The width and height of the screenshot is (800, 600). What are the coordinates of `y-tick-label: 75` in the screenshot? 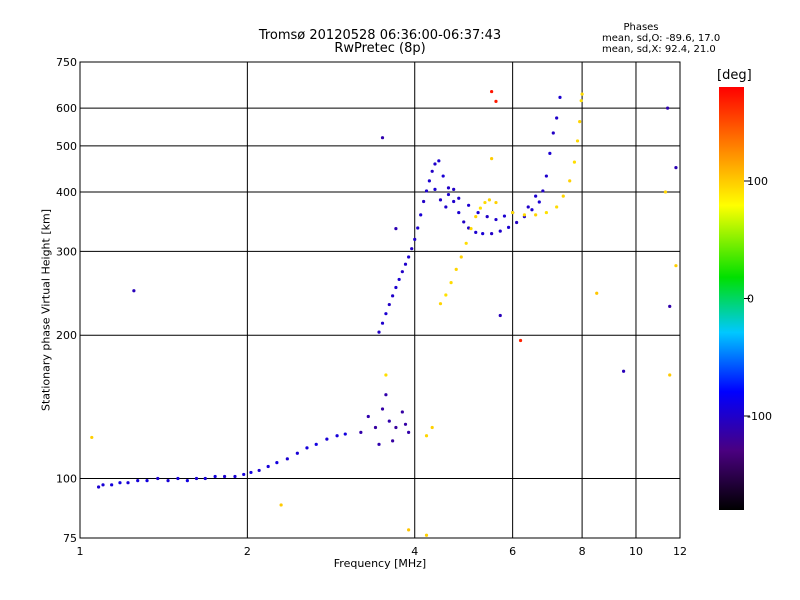 It's located at (70, 538).